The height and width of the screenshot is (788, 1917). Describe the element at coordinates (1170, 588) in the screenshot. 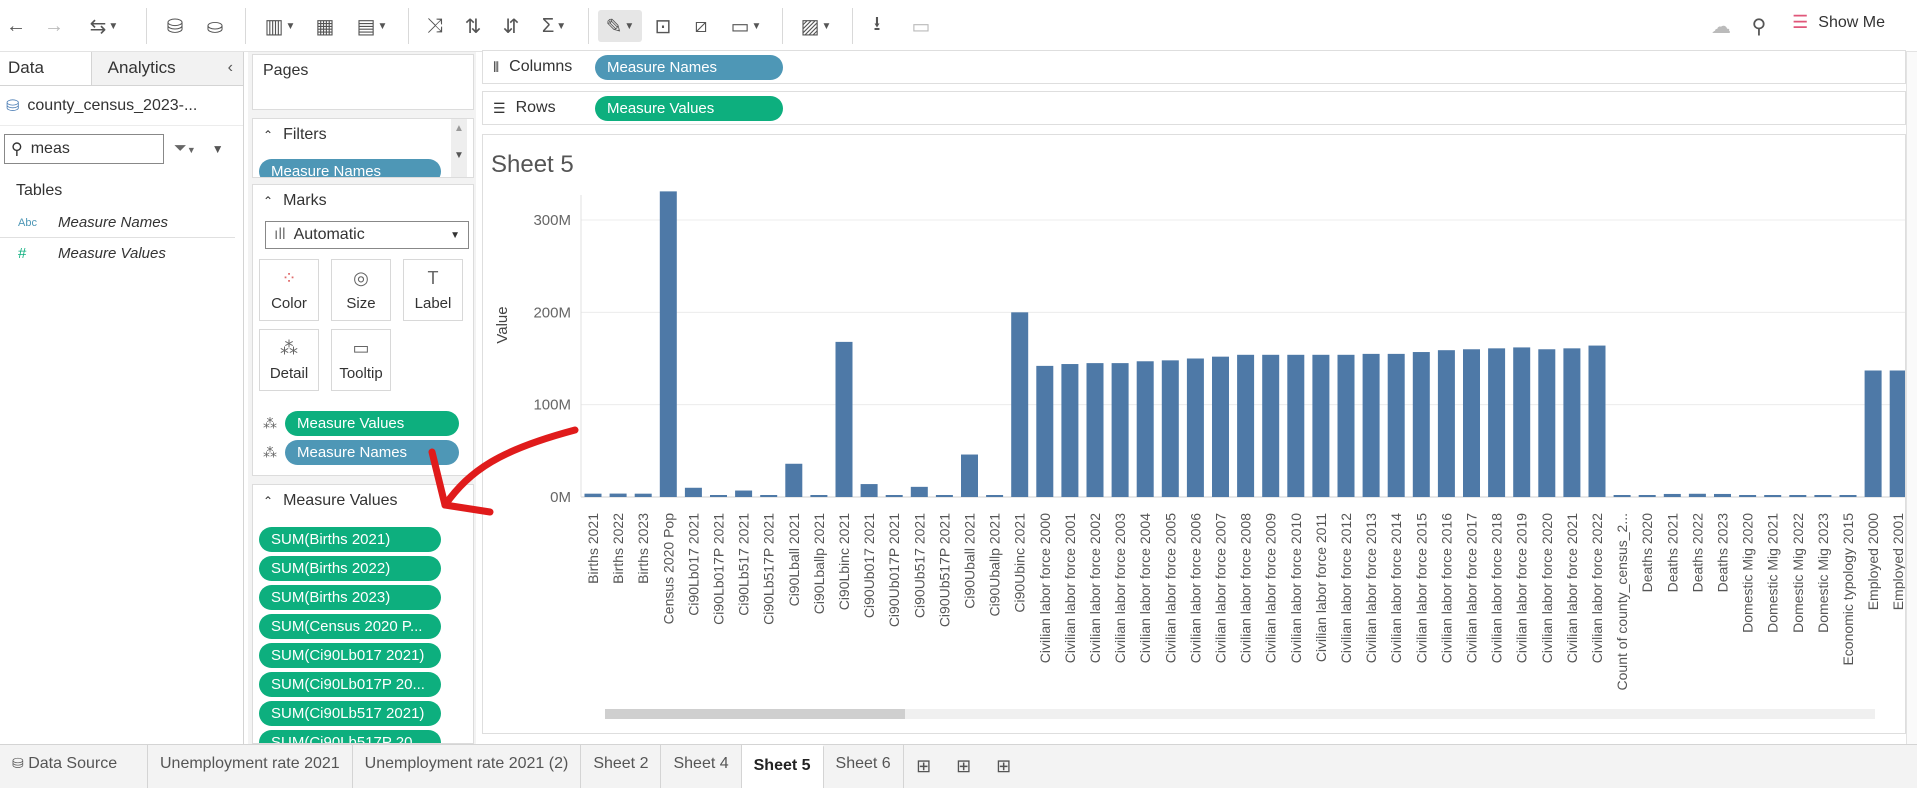

I see `x-tick-label: Civilian labor force 2005` at that location.